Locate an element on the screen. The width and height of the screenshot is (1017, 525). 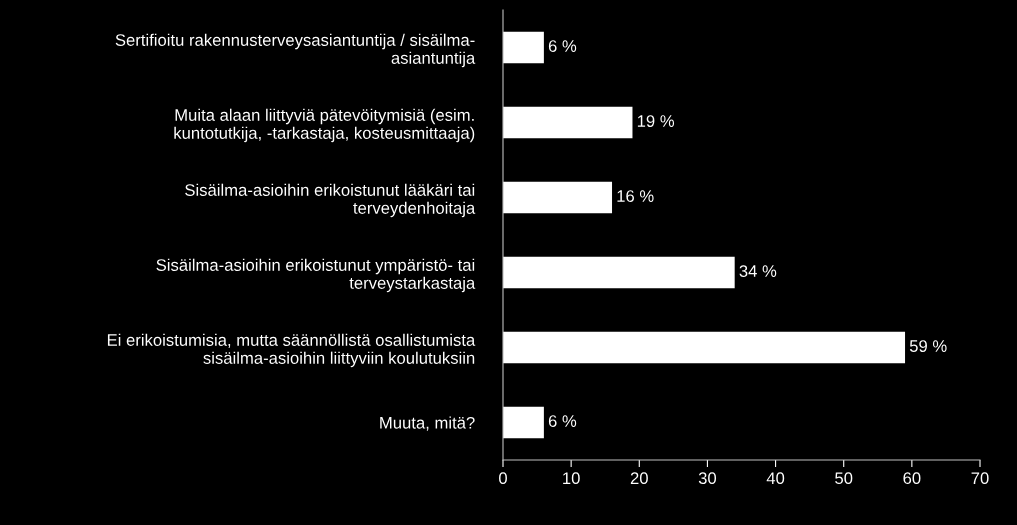
x-tick-label: 30 is located at coordinates (707, 478).